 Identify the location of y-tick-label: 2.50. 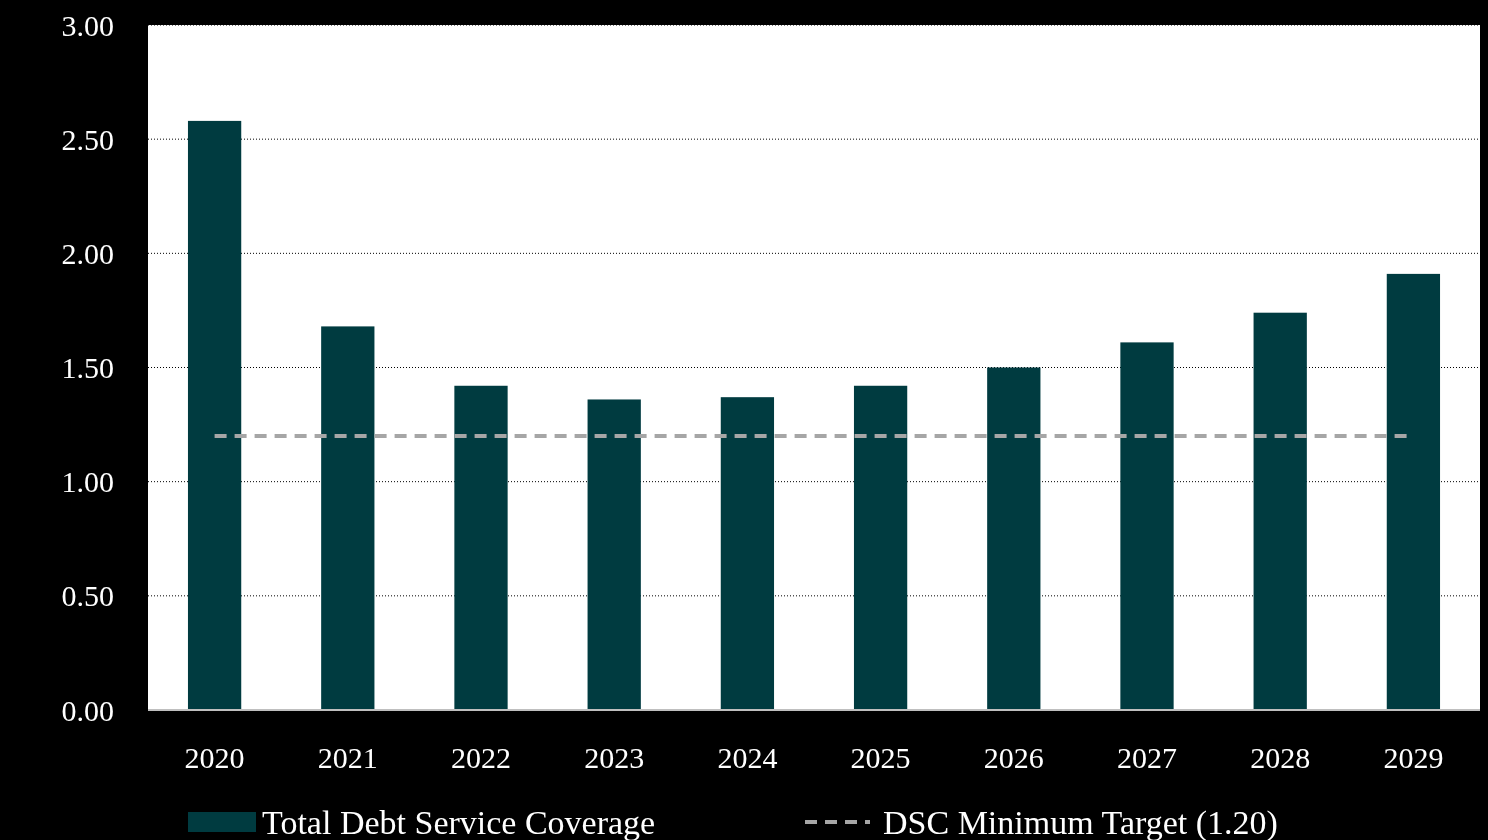
(87, 139).